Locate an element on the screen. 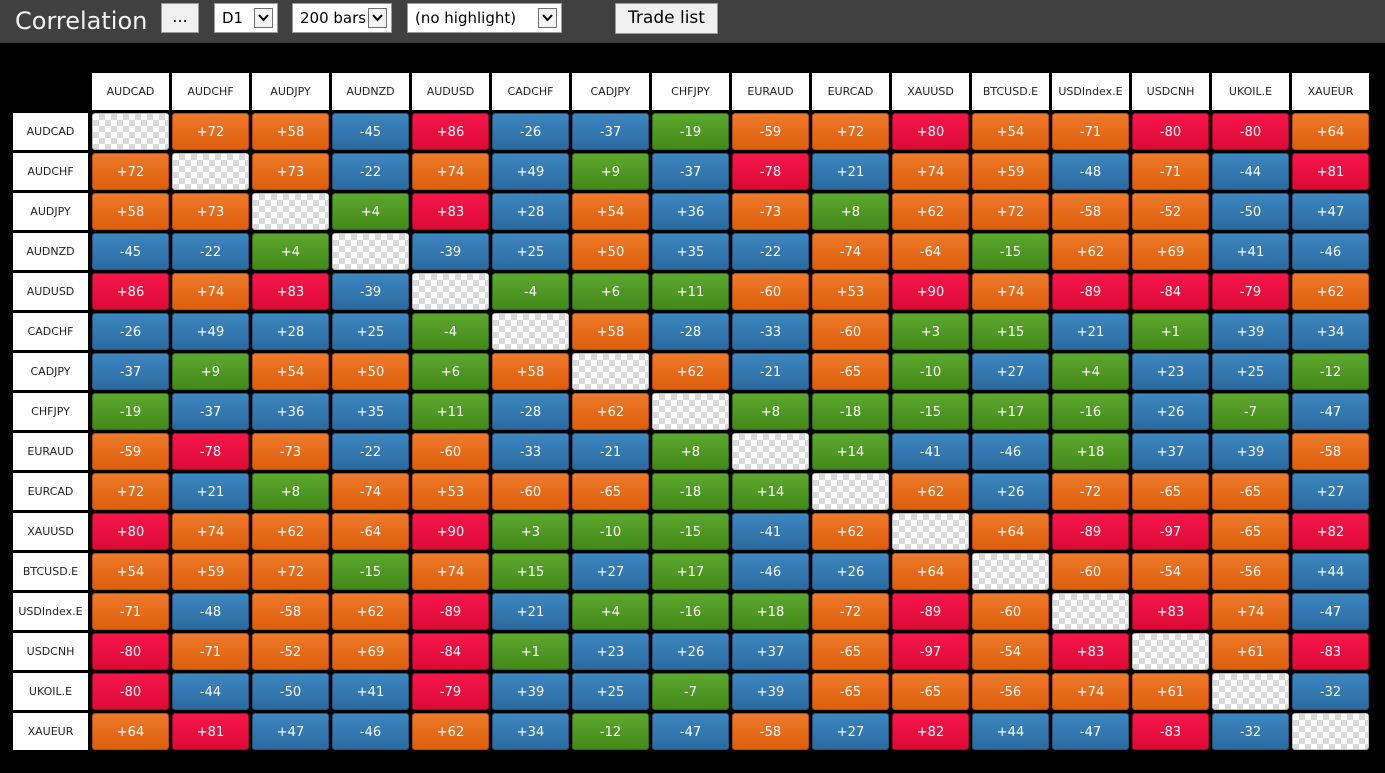  column-header: BTCUSD.E is located at coordinates (1010, 91).